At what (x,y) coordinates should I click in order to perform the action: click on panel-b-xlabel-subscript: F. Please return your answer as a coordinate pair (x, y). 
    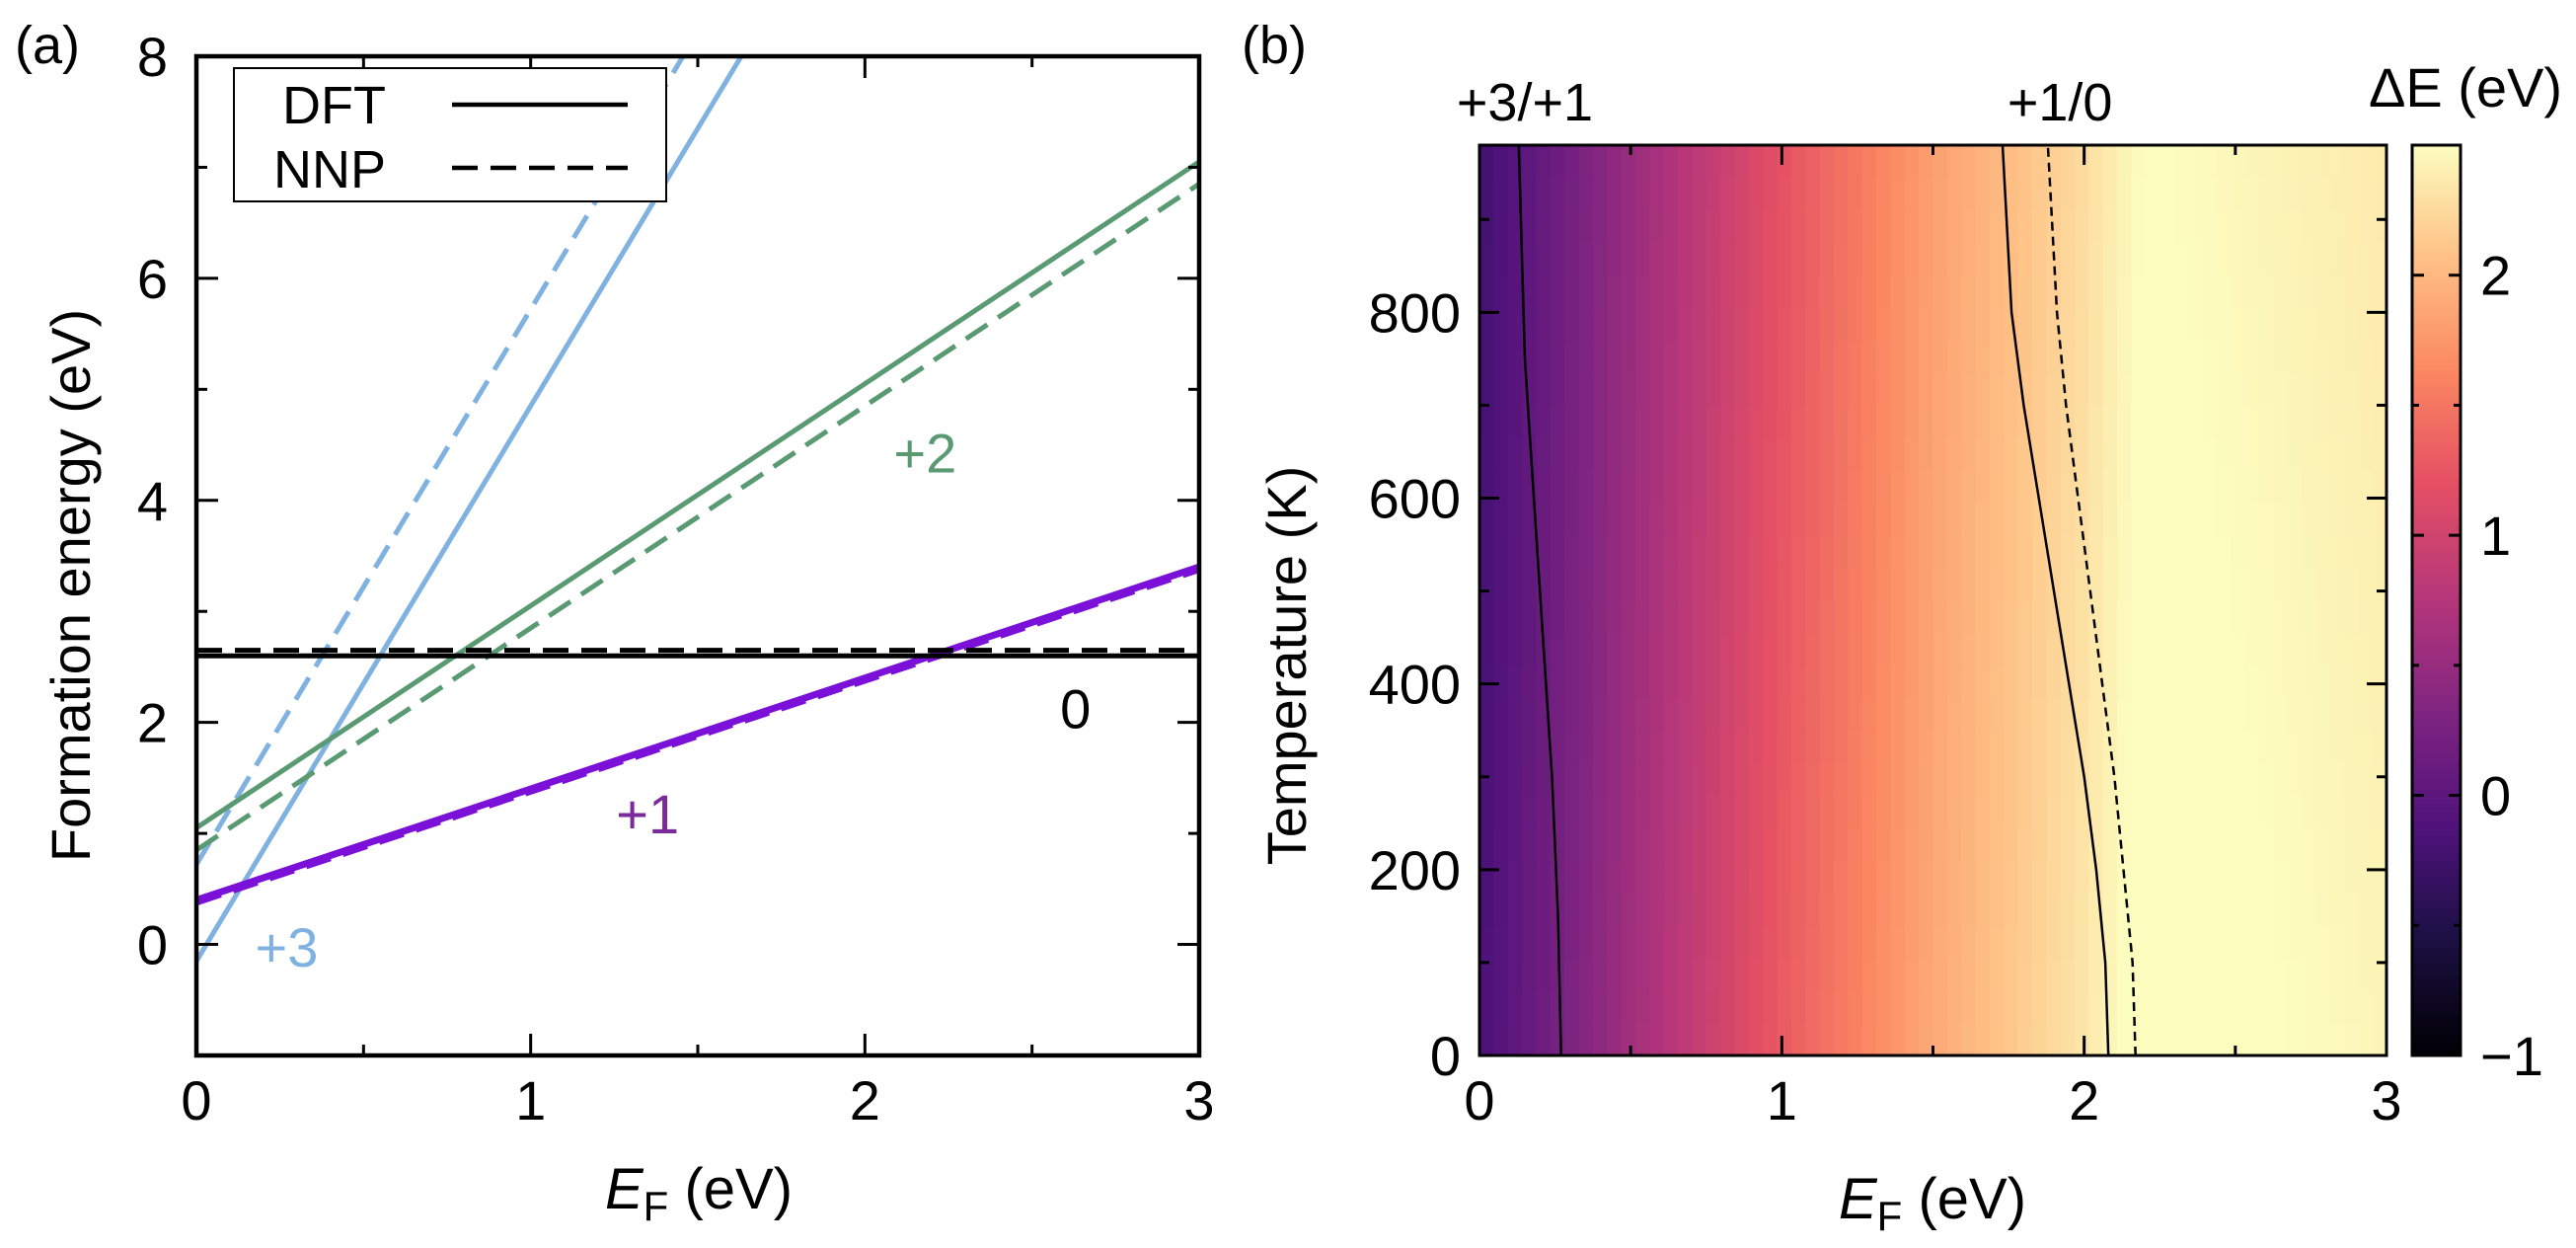
    Looking at the image, I should click on (1890, 1216).